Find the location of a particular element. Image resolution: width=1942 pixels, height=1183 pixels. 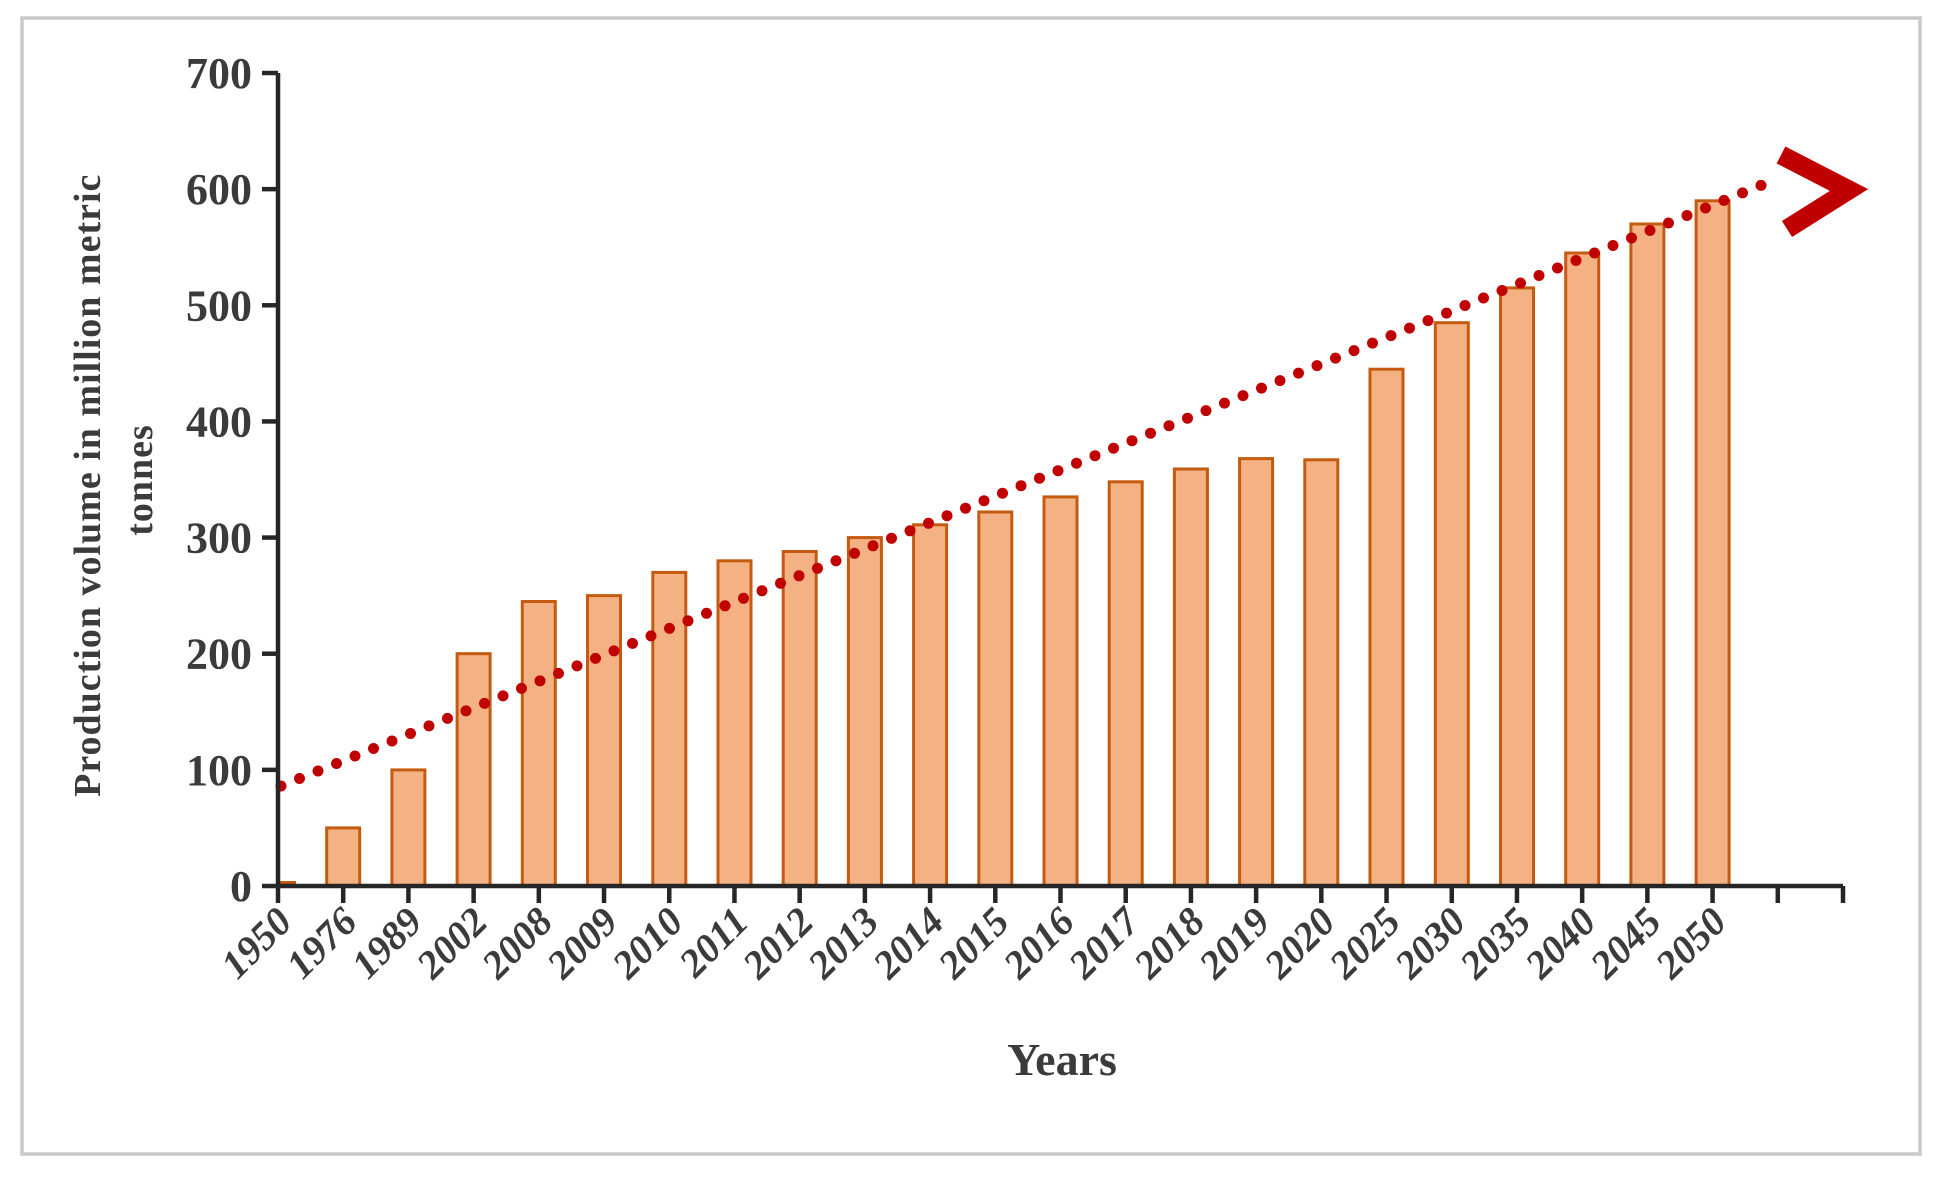

bar-2019 is located at coordinates (1256, 672).